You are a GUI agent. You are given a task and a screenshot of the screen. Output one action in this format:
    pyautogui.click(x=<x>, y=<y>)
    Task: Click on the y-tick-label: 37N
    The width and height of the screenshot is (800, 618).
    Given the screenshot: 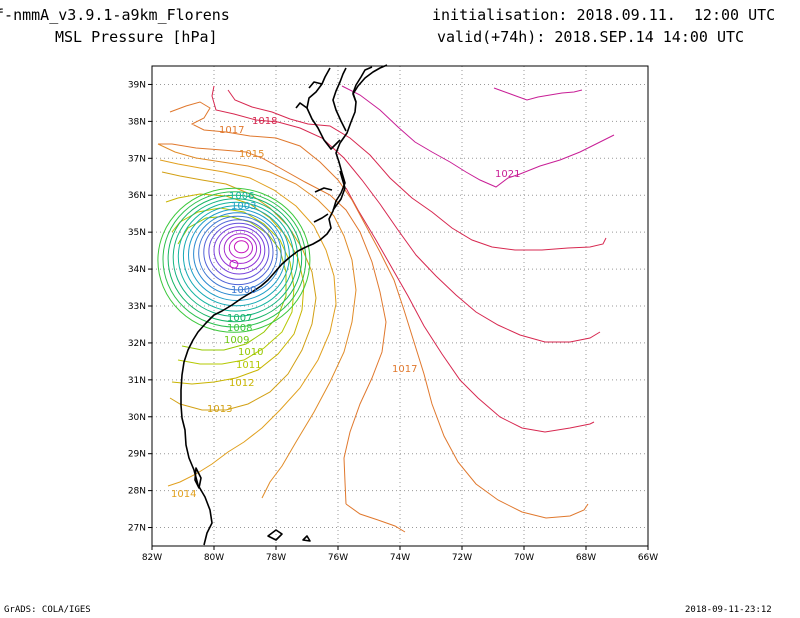 What is the action you would take?
    pyautogui.click(x=137, y=159)
    